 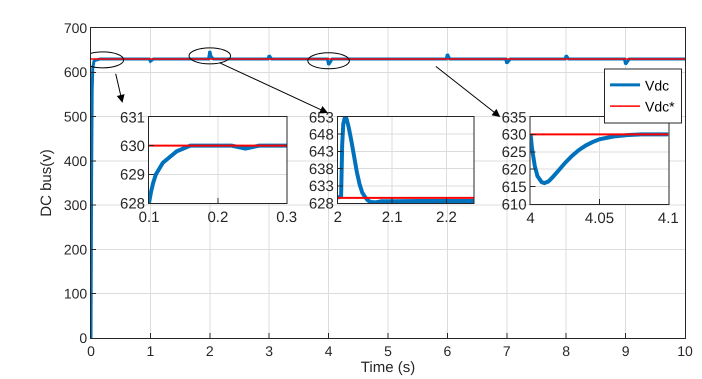 I want to click on y-tick-label: 200, so click(x=76, y=249).